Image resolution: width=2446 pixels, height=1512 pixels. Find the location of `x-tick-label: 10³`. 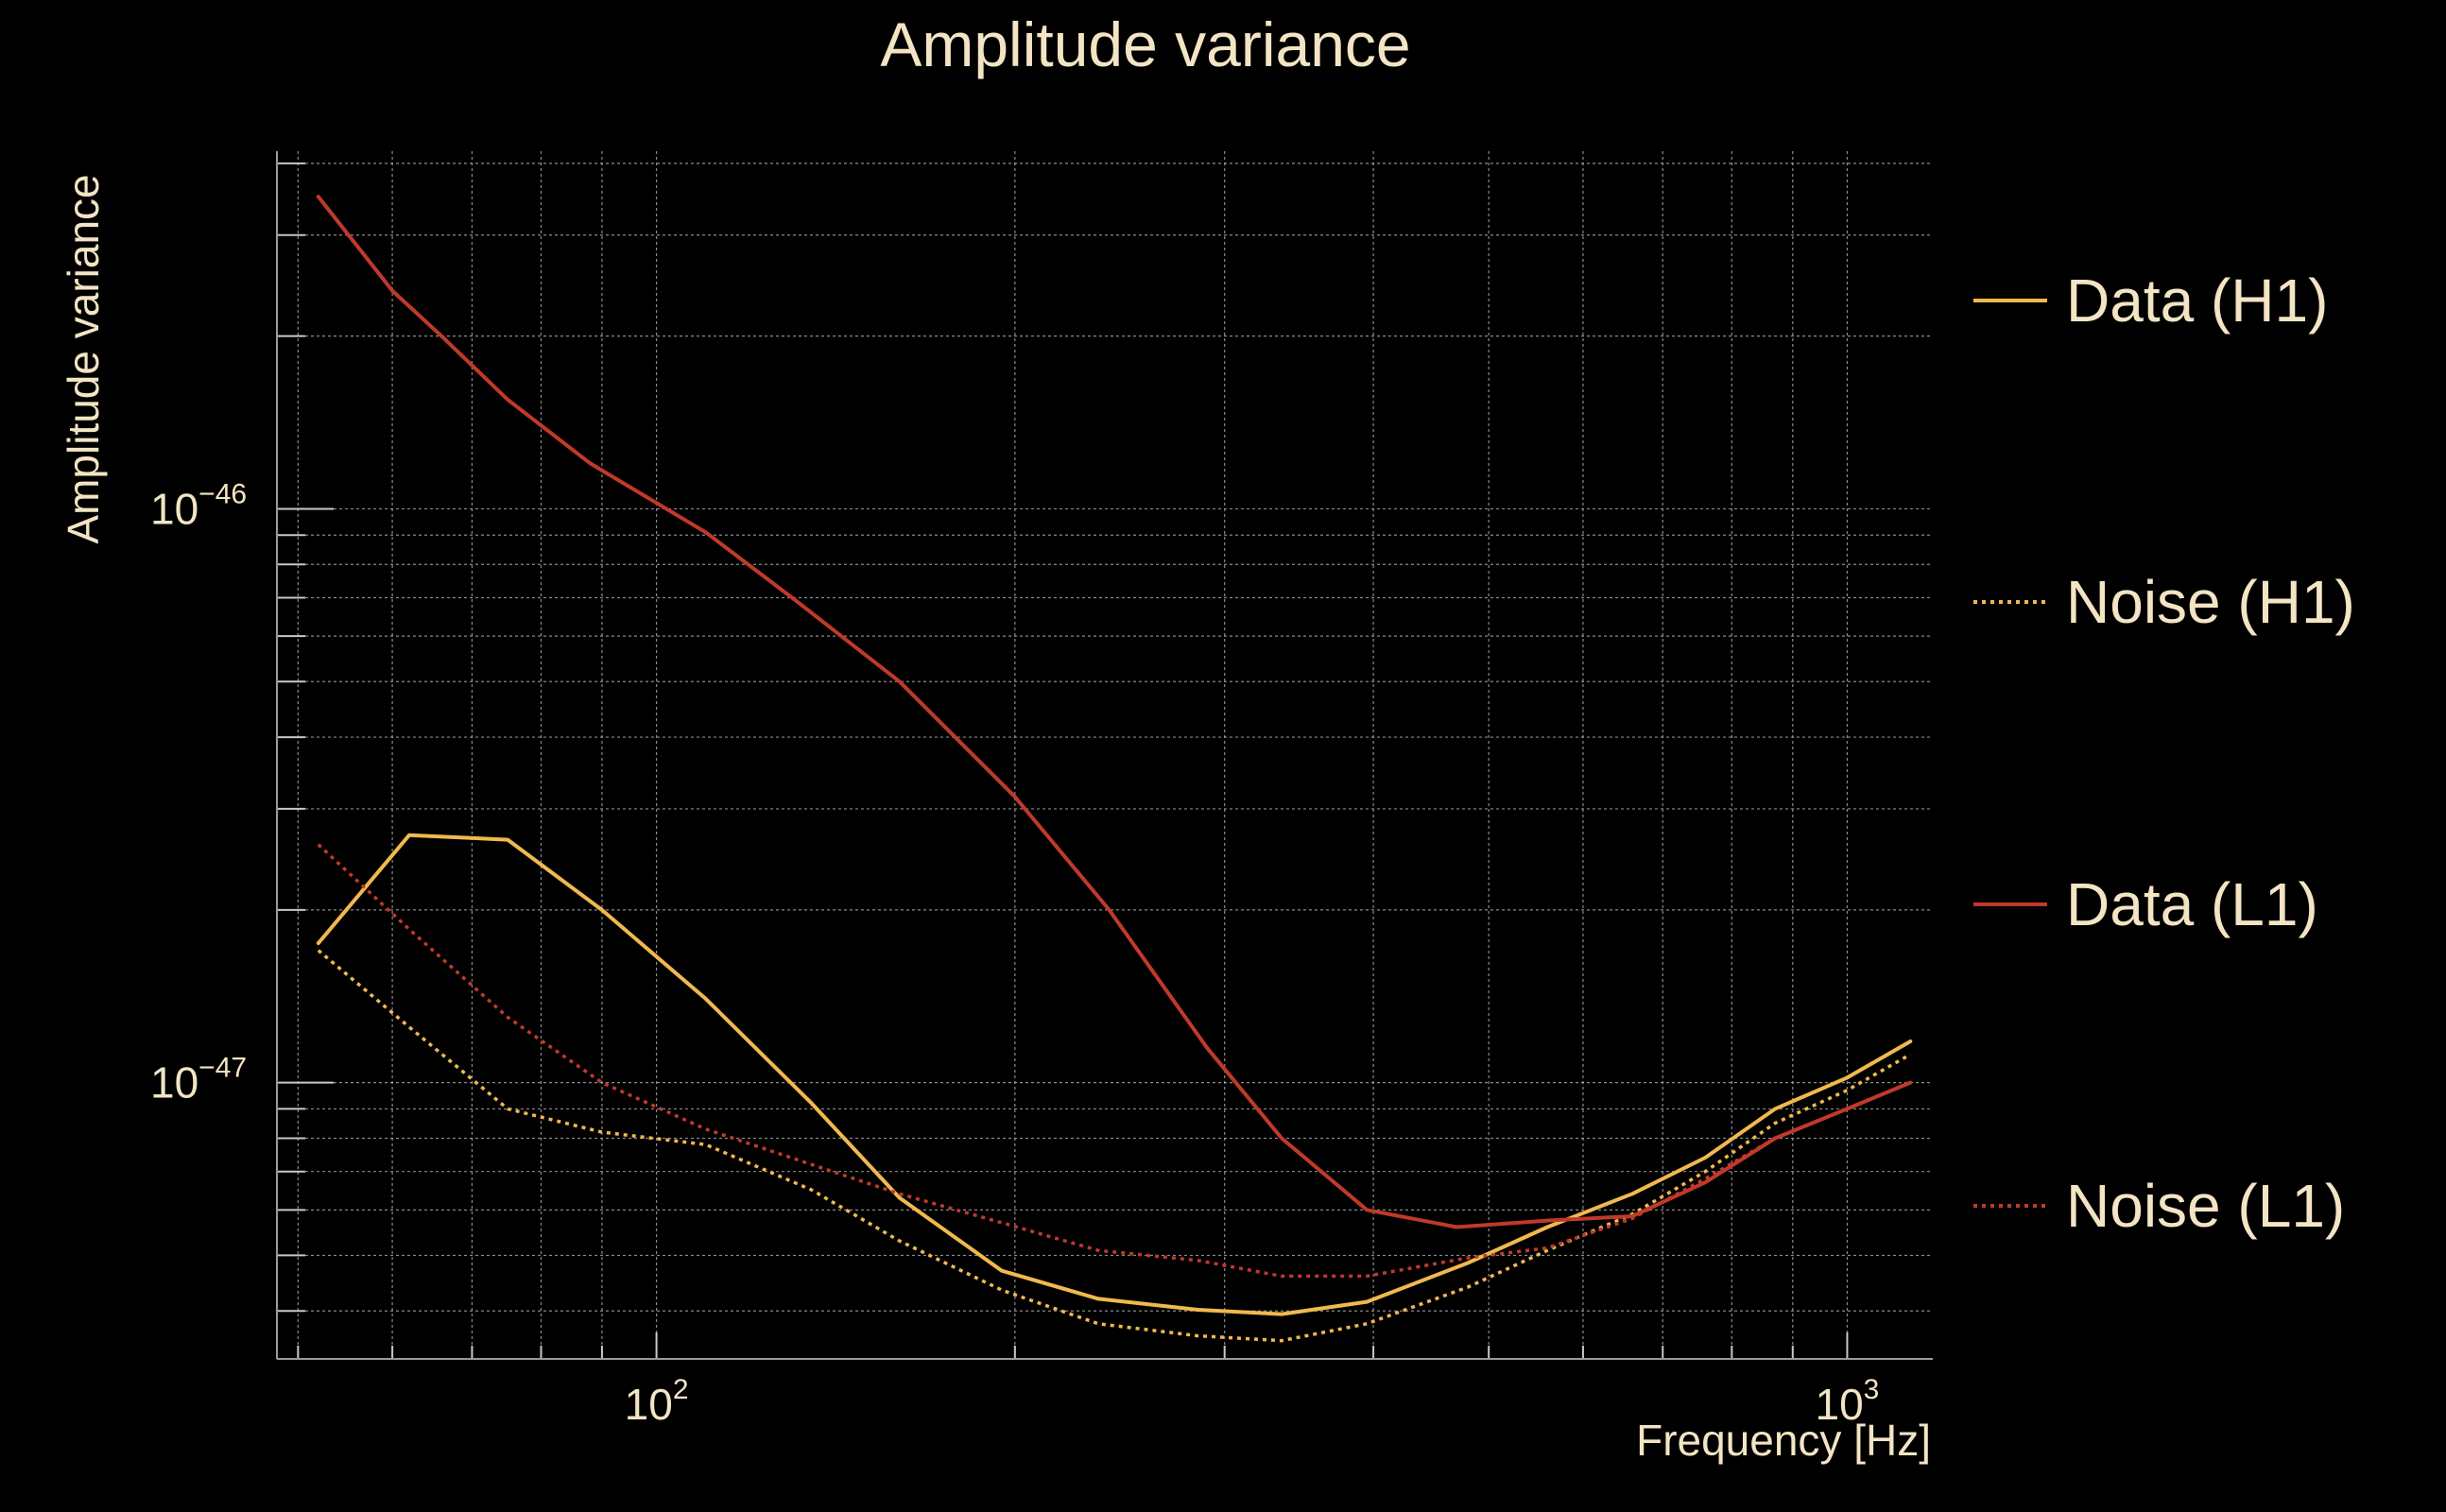

x-tick-label: 10³ is located at coordinates (1848, 1401).